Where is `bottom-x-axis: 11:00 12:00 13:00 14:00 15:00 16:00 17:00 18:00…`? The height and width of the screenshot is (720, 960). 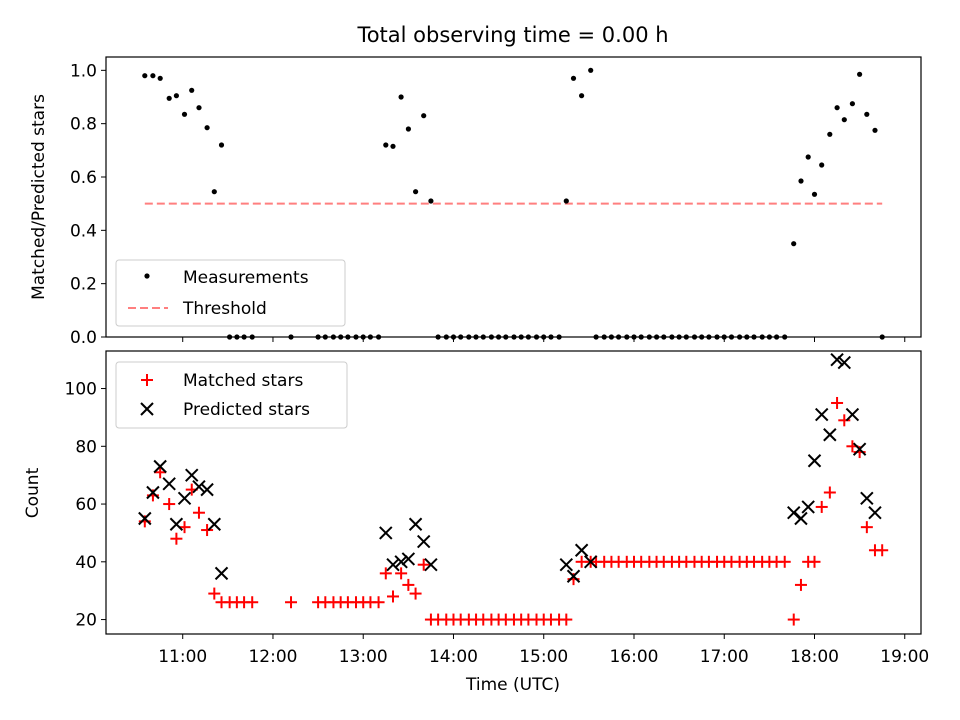
bottom-x-axis: 11:00 12:00 13:00 14:00 15:00 16:00 17:00 18:00… is located at coordinates (543, 650).